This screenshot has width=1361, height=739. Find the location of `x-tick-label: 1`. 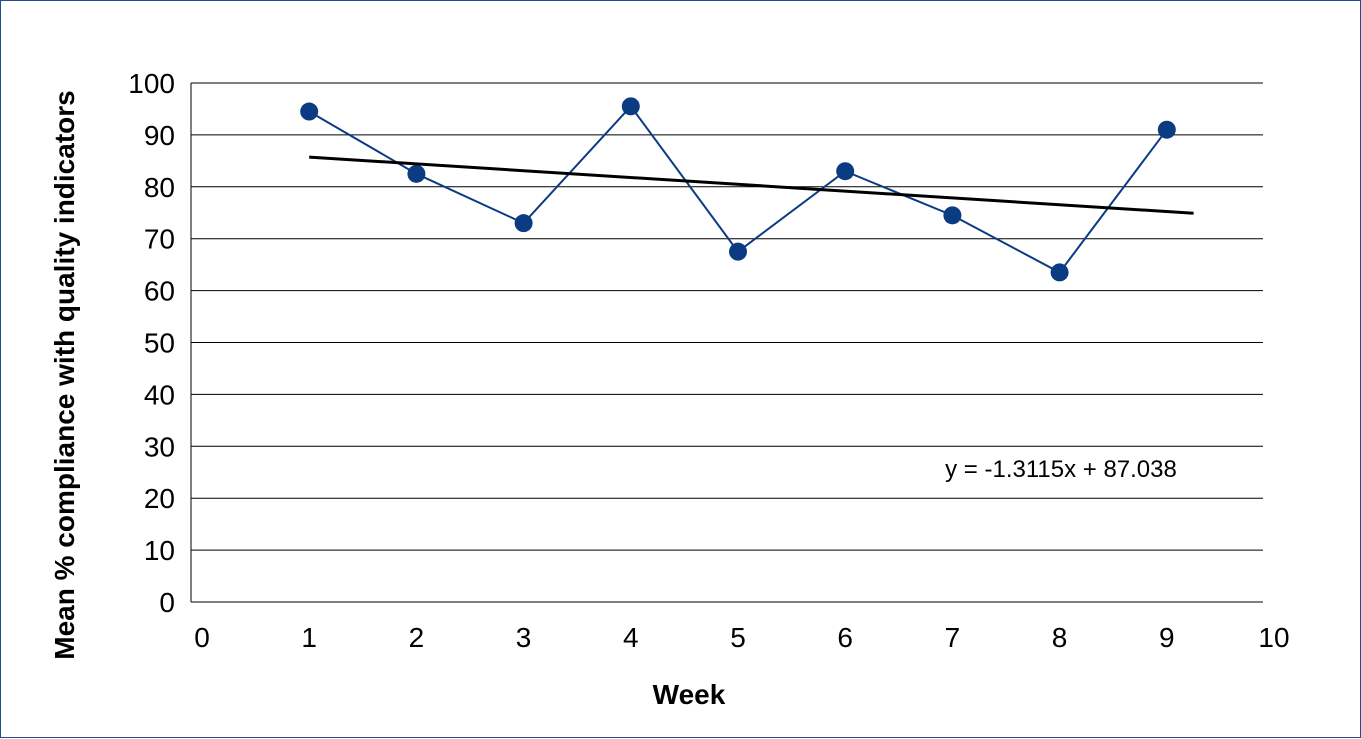

x-tick-label: 1 is located at coordinates (309, 637).